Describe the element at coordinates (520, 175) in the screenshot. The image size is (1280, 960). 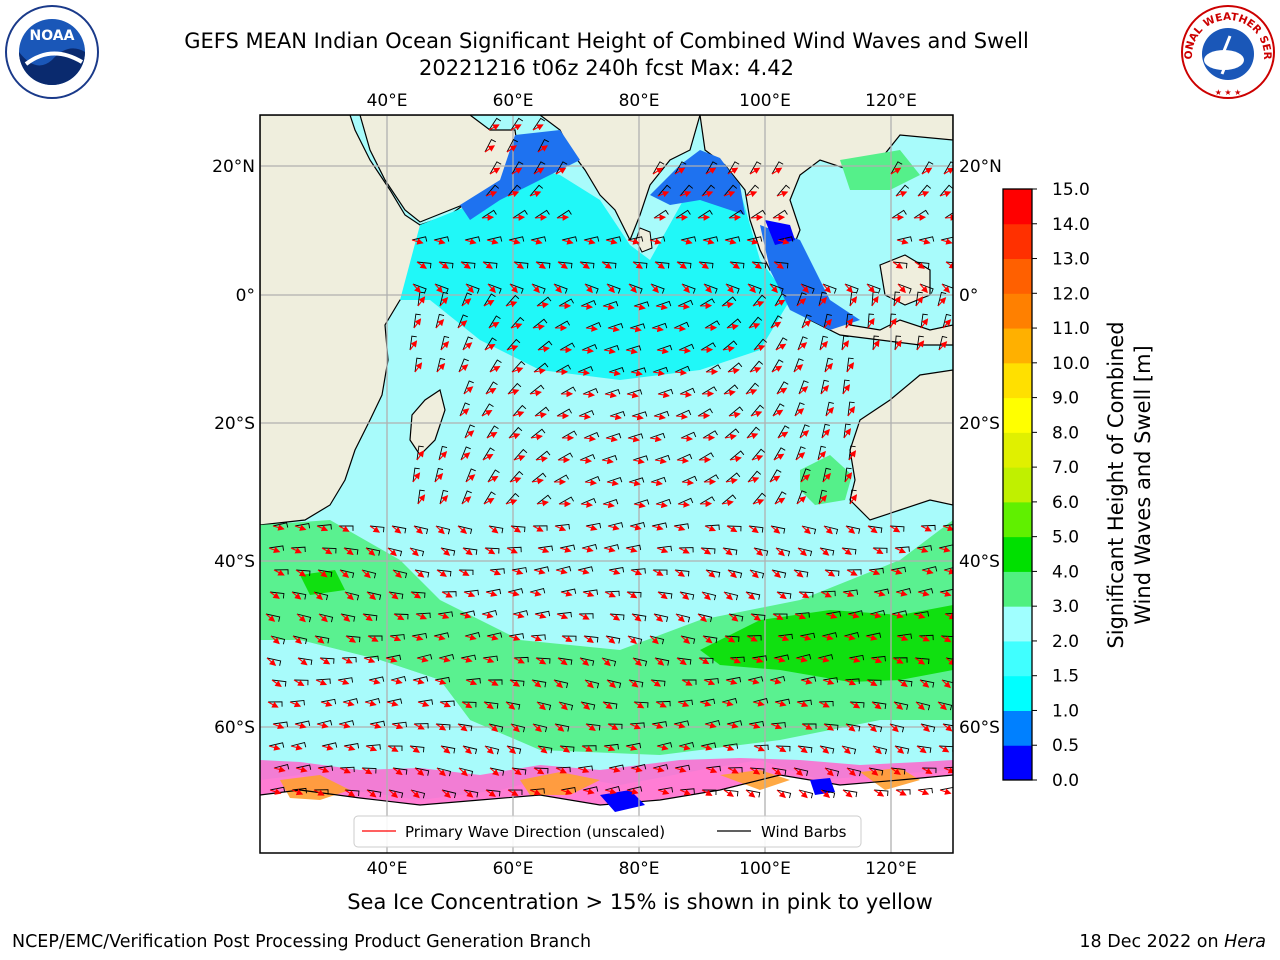
I see `wave-region-arabian-sea-low` at that location.